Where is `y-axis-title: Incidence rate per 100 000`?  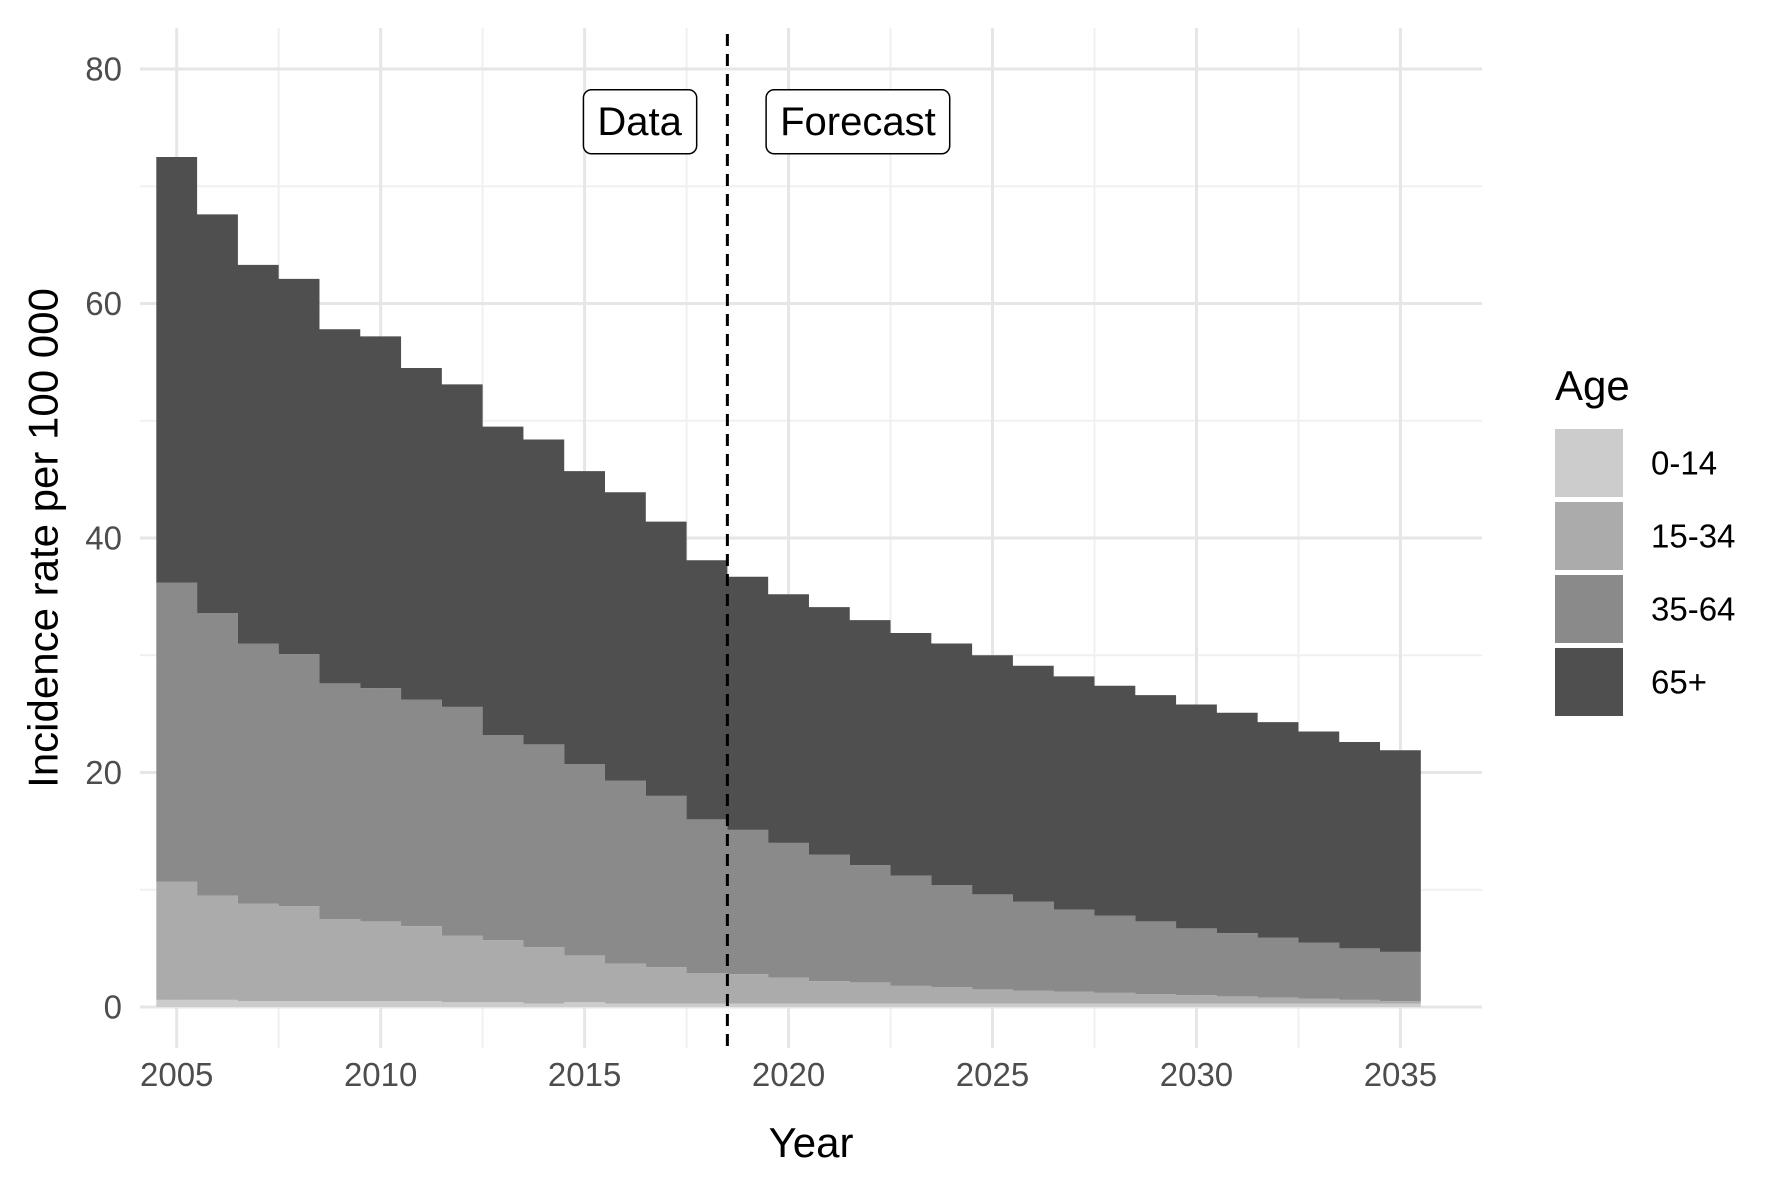
y-axis-title: Incidence rate per 100 000 is located at coordinates (43, 538).